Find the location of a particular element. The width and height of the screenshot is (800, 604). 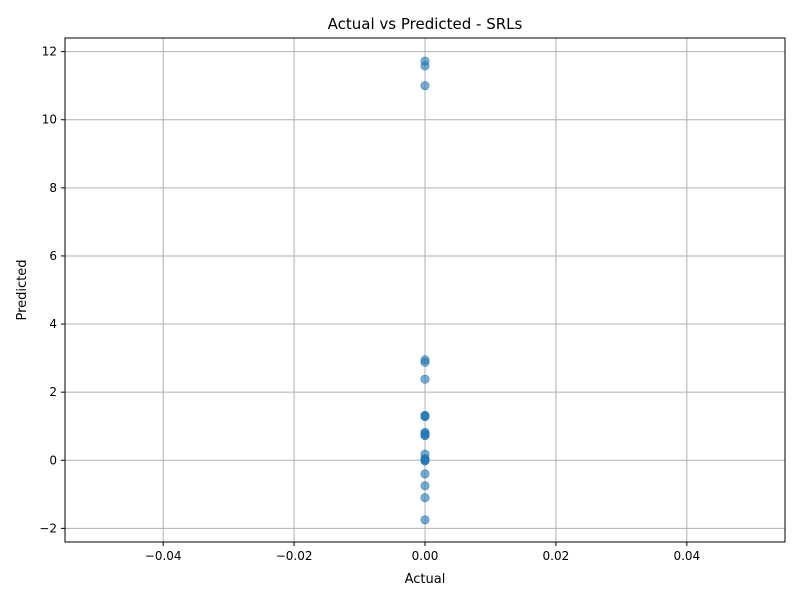

y-tick-label: −2 is located at coordinates (48, 528).